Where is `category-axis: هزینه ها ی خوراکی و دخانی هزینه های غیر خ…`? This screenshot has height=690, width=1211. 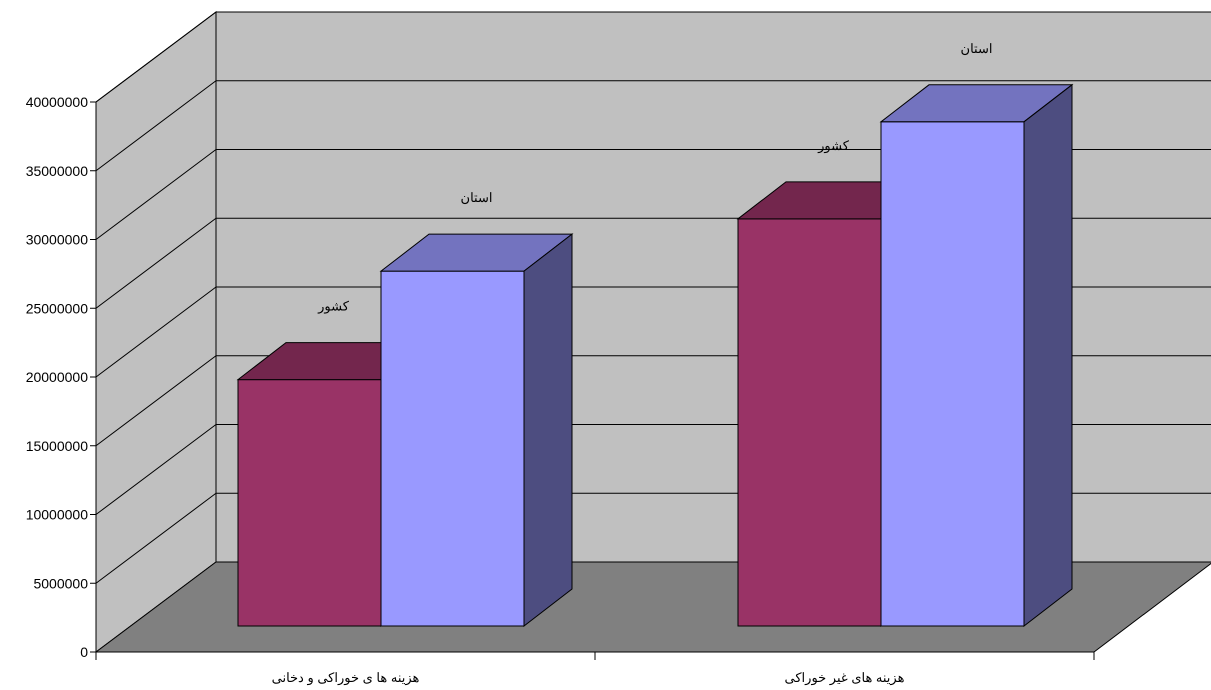
category-axis: هزینه ها ی خوراکی و دخانی هزینه های غیر خ… is located at coordinates (595, 669).